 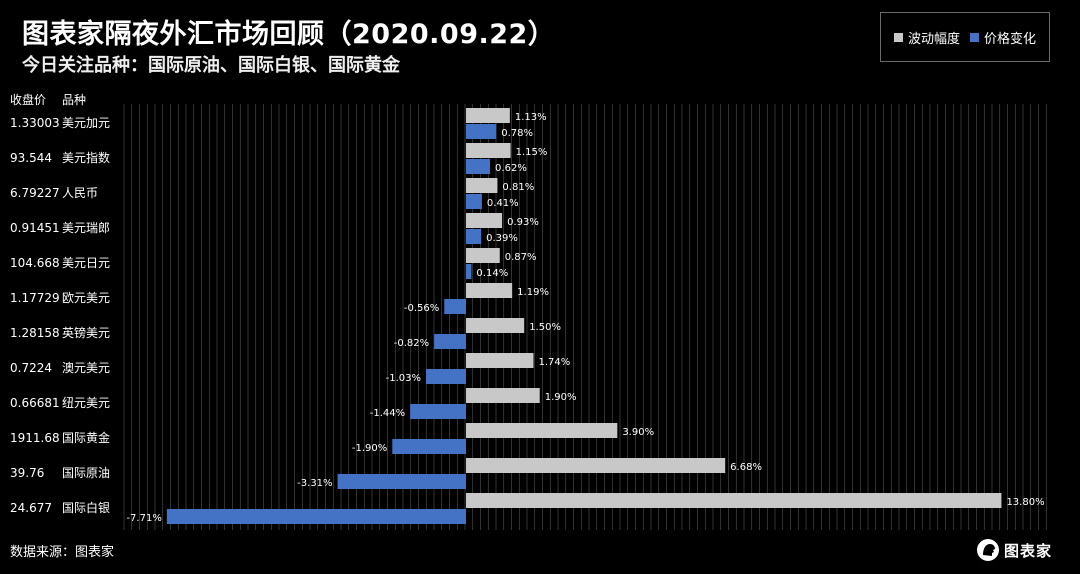 I want to click on data-label-volatility: 1.19%, so click(x=533, y=292).